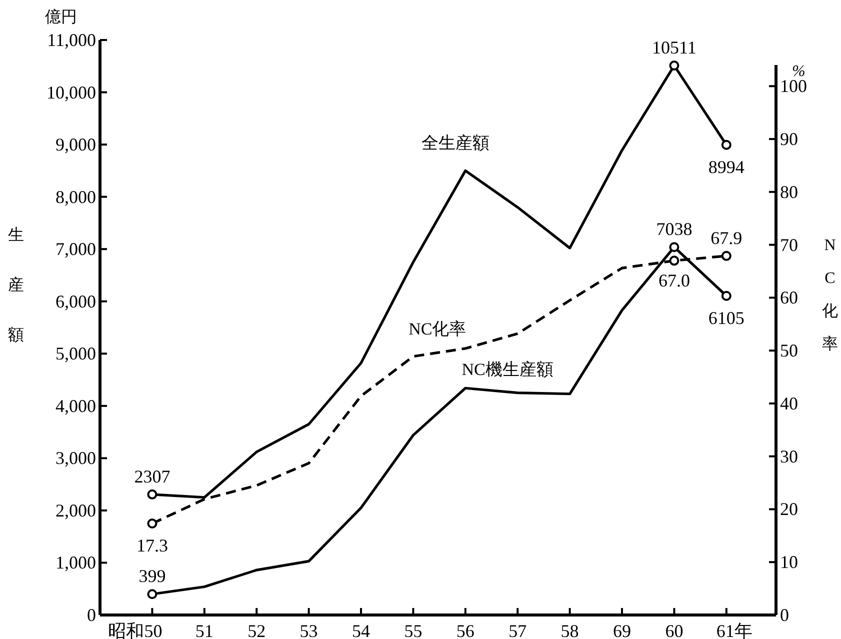  Describe the element at coordinates (622, 630) in the screenshot. I see `x-tick-label: 69` at that location.